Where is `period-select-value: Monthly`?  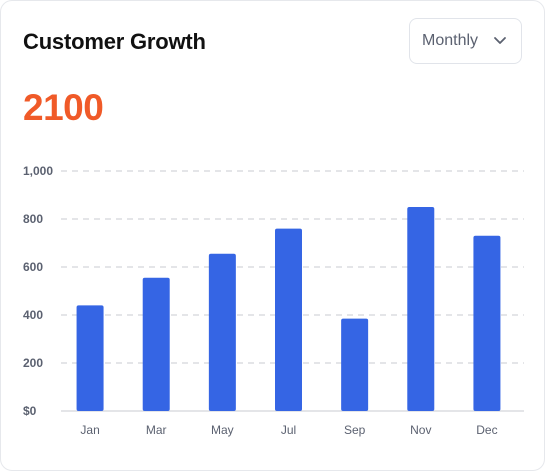 period-select-value: Monthly is located at coordinates (450, 40).